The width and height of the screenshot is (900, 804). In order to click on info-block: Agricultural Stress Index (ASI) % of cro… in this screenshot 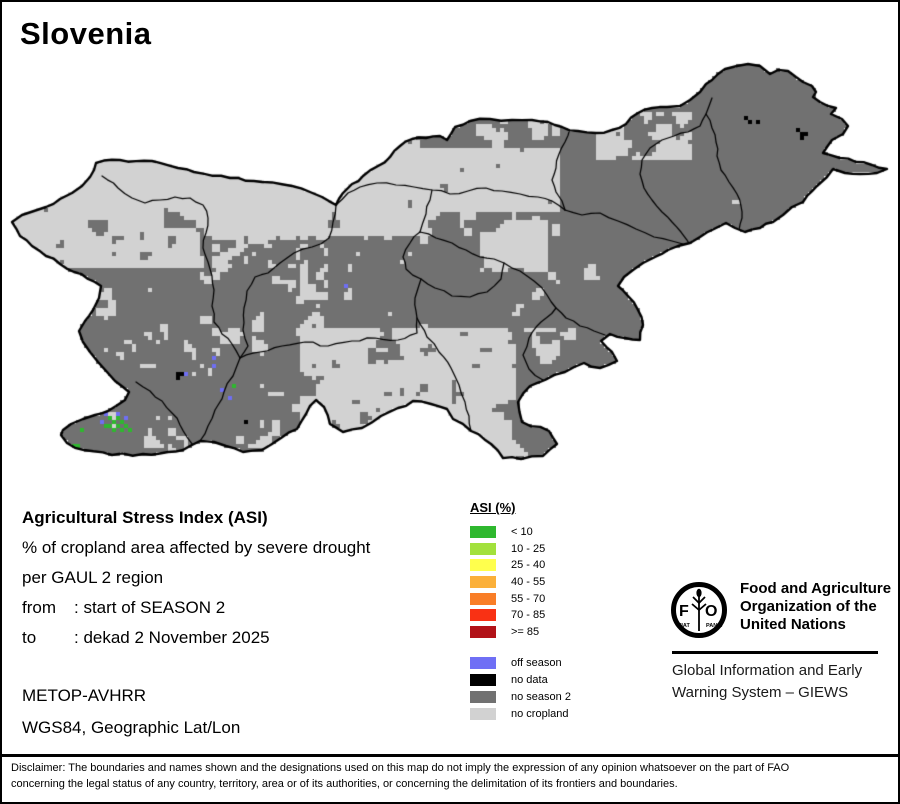, I will do `click(196, 578)`.